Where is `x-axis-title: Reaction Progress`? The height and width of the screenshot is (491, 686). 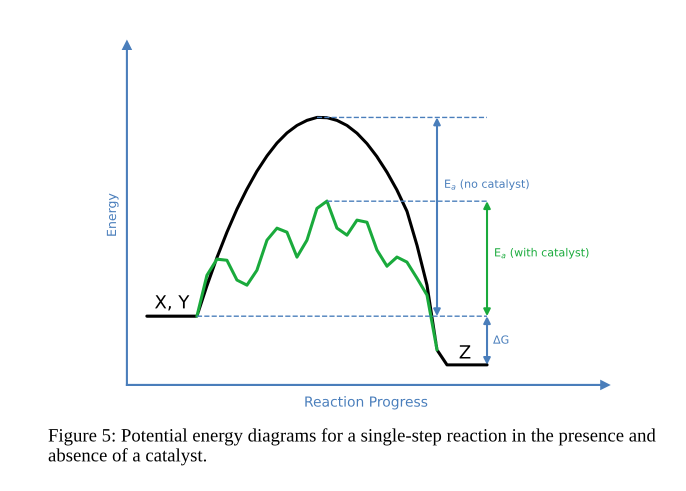 x-axis-title: Reaction Progress is located at coordinates (366, 403).